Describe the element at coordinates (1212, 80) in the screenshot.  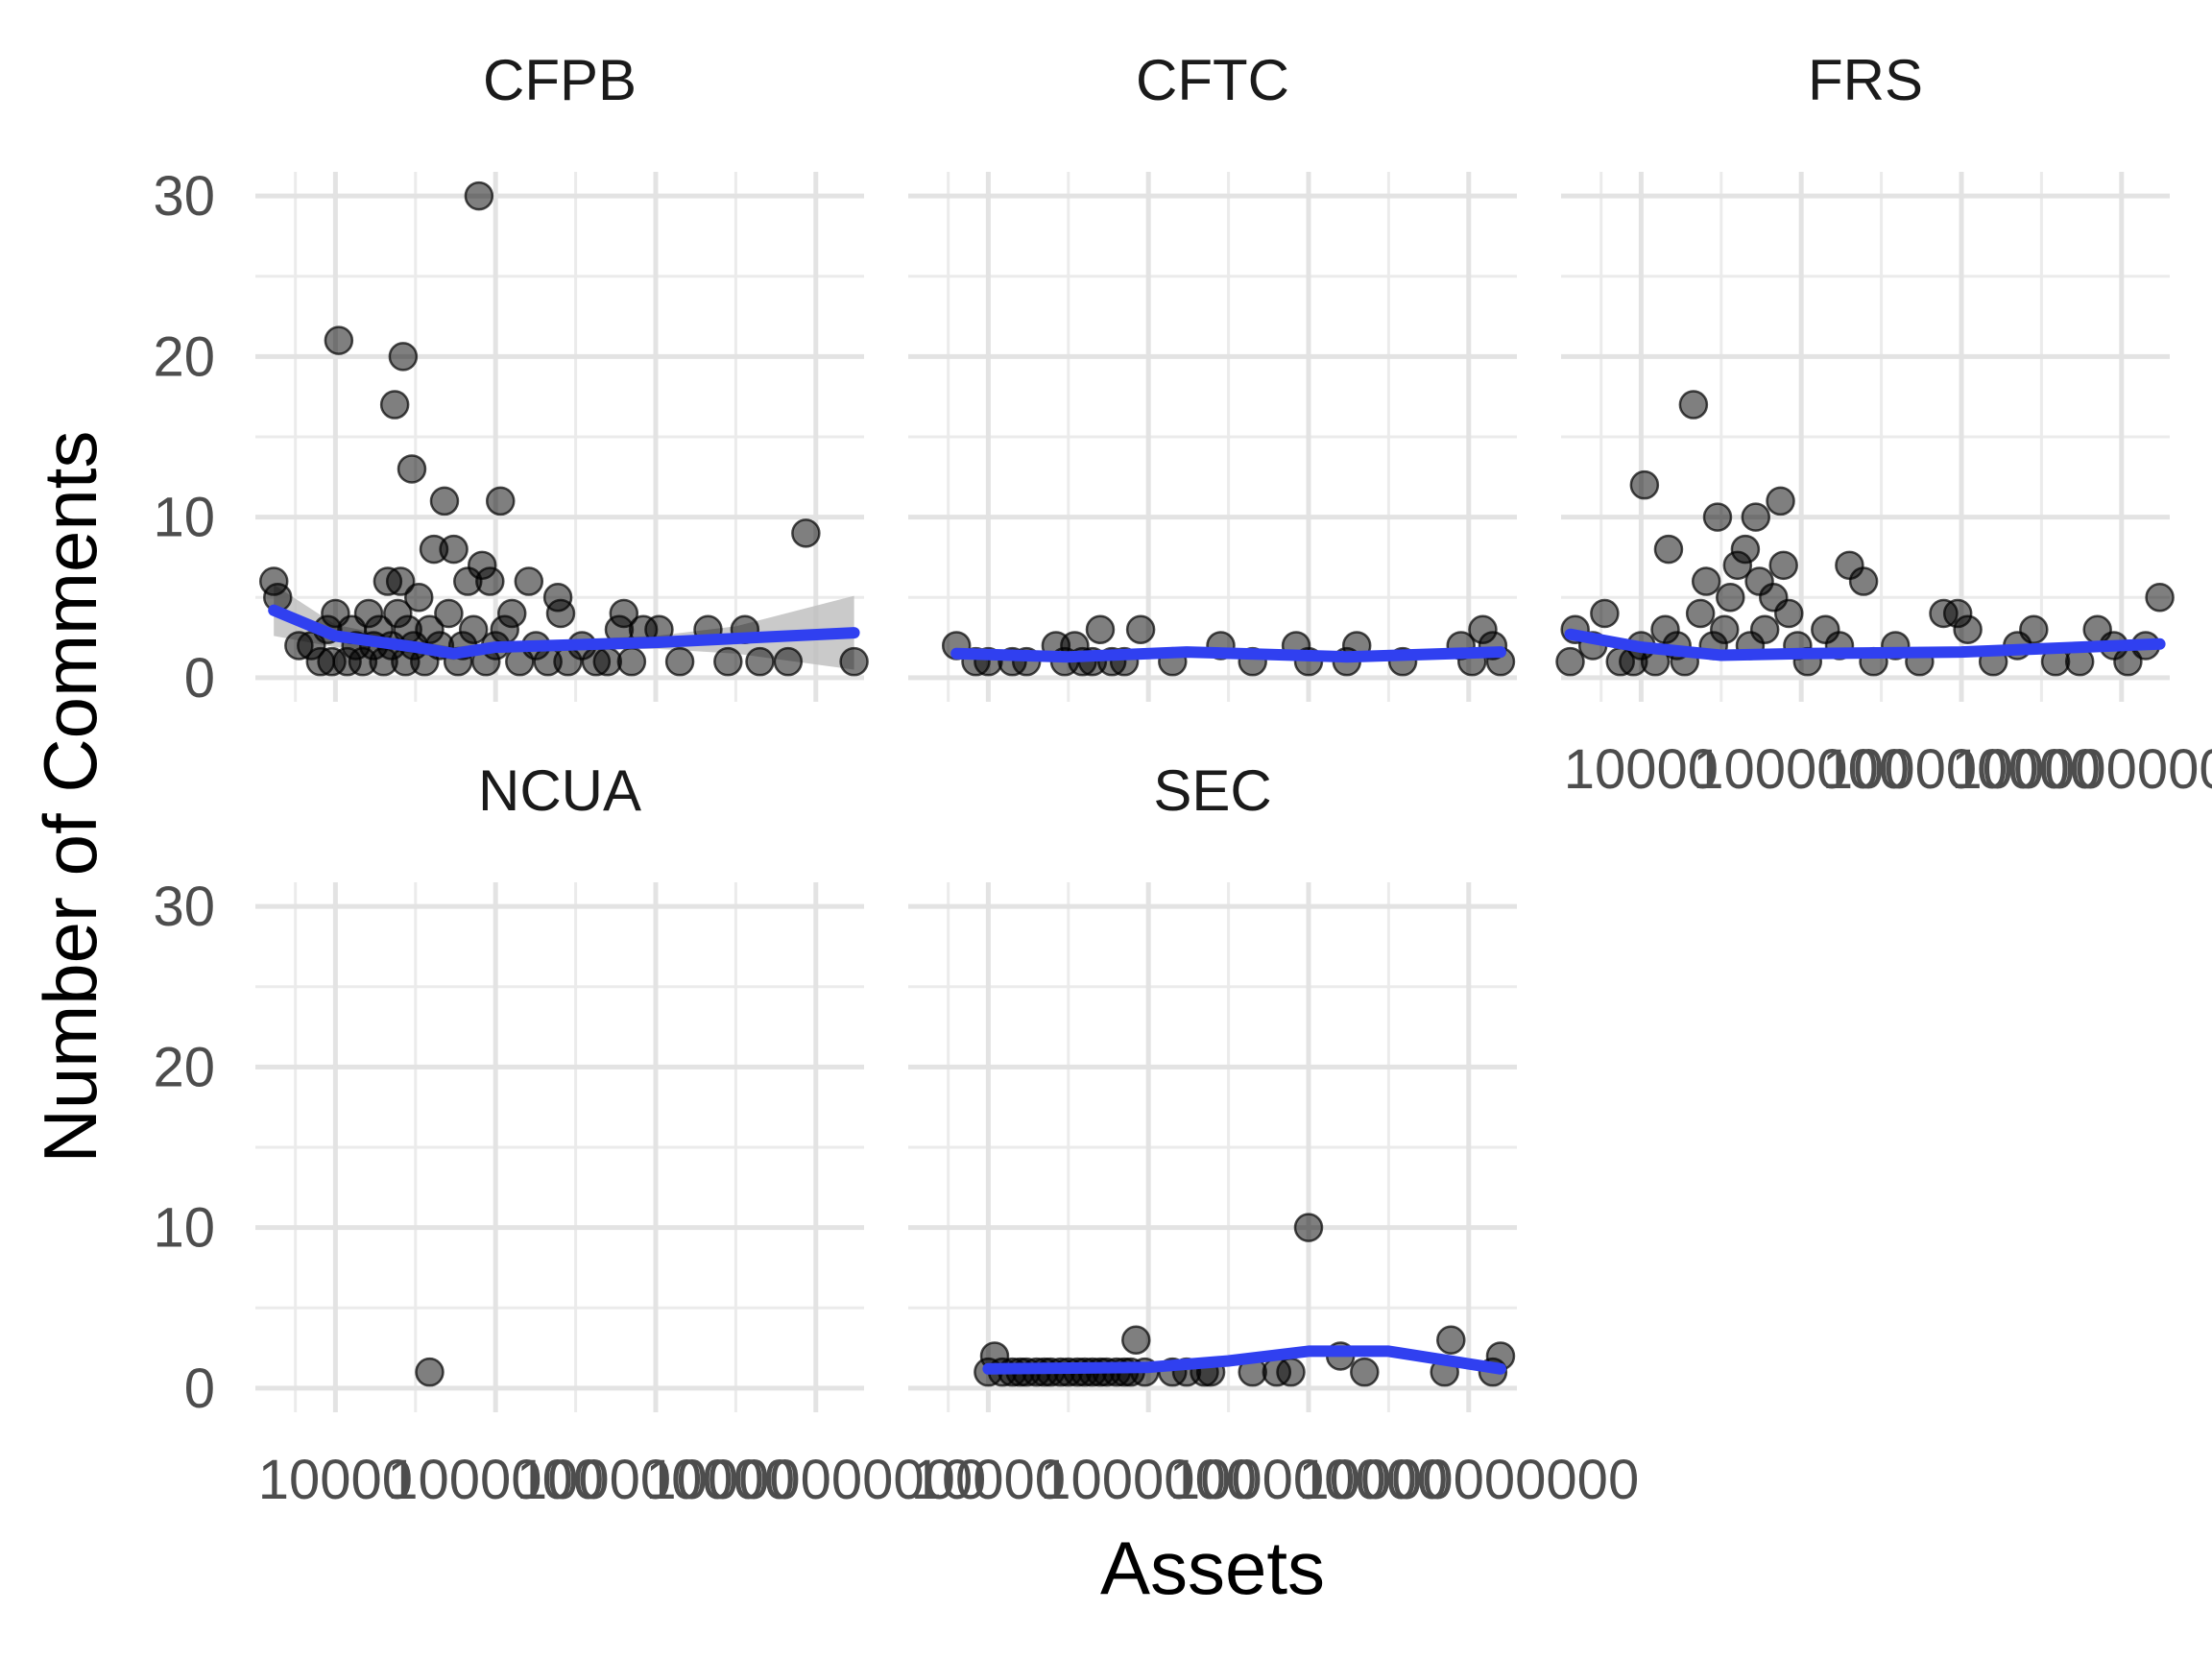
I see `facet-label-cftc: CFTC` at that location.